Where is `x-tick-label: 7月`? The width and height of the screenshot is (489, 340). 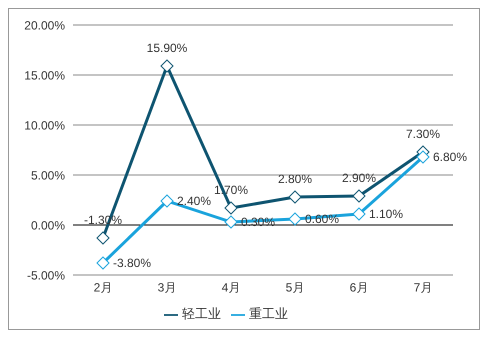
x-tick-label: 7月 is located at coordinates (423, 287).